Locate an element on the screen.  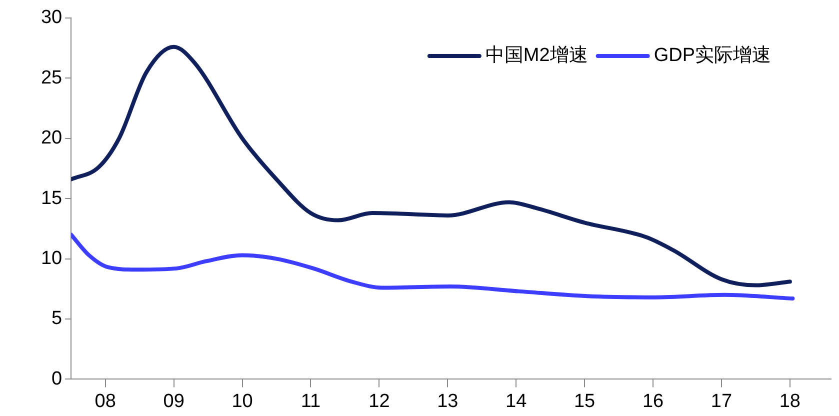
x-tick-label: 09 is located at coordinates (173, 401).